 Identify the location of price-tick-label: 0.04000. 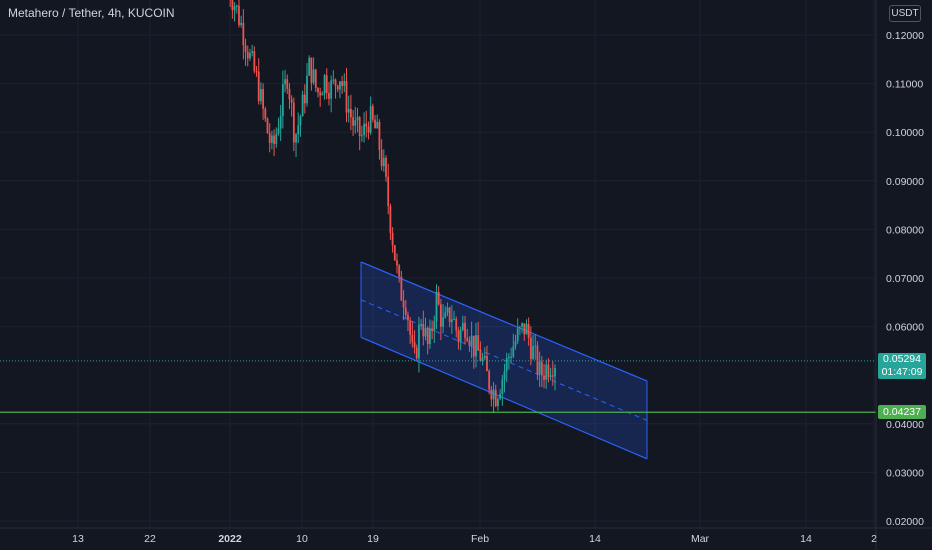
(905, 425).